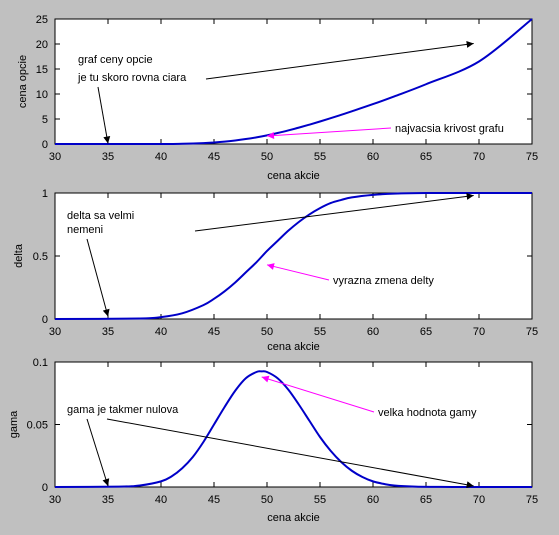 The image size is (559, 535). I want to click on y-tick-labels: 0 0.05 0.1, so click(37, 425).